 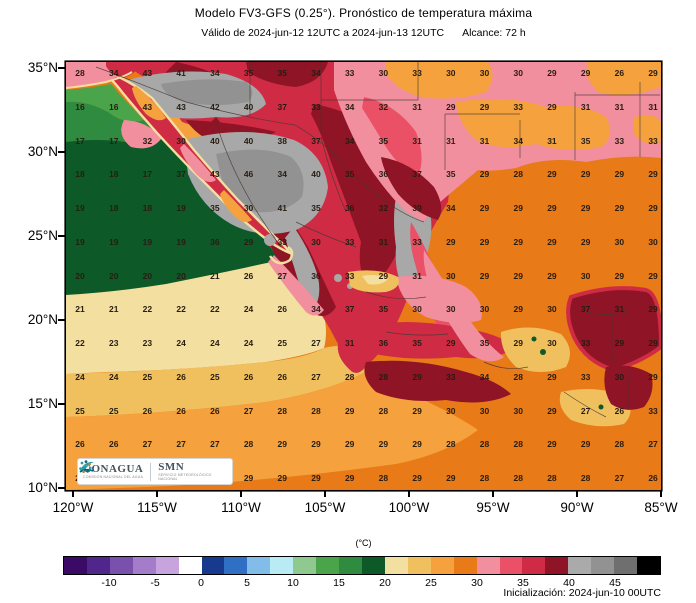 What do you see at coordinates (383, 208) in the screenshot?
I see `grid-temperature-value: 32` at bounding box center [383, 208].